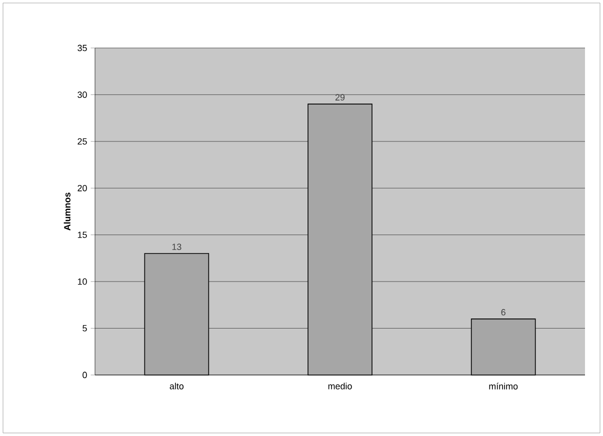  Describe the element at coordinates (67, 211) in the screenshot. I see `y-axis-title: Alumnos` at that location.